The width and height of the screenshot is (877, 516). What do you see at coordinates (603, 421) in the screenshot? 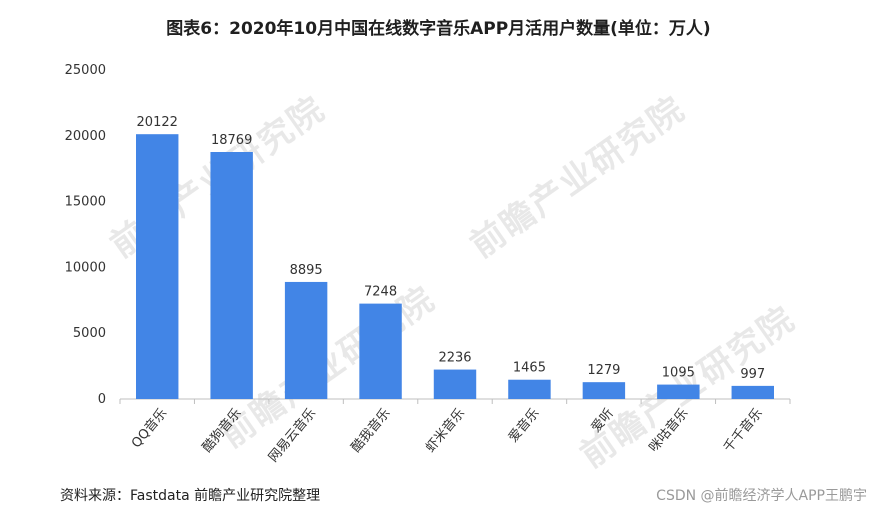
I see `x-tick-label: 爱听` at bounding box center [603, 421].